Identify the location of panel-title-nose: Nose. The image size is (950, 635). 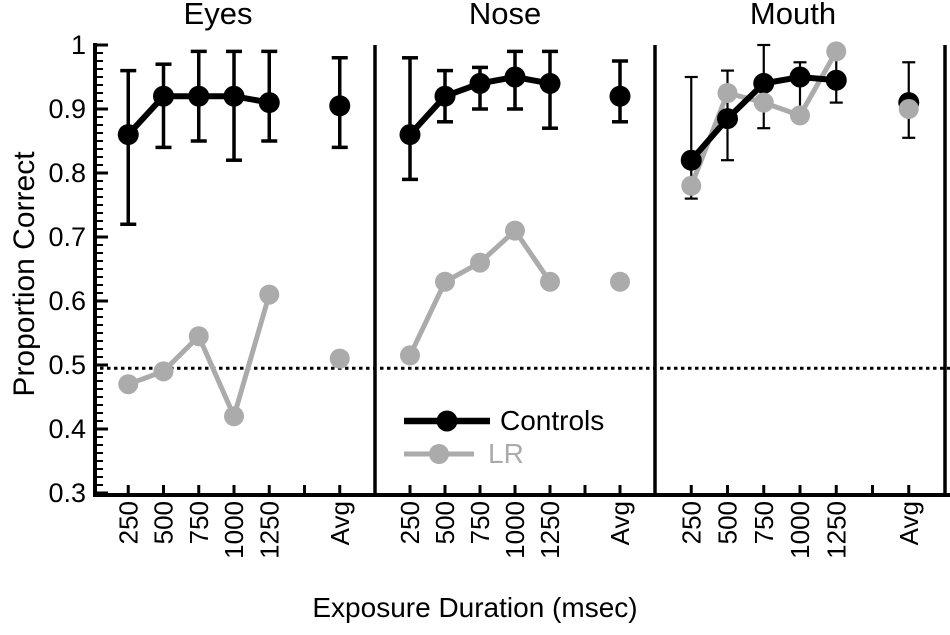
(505, 15).